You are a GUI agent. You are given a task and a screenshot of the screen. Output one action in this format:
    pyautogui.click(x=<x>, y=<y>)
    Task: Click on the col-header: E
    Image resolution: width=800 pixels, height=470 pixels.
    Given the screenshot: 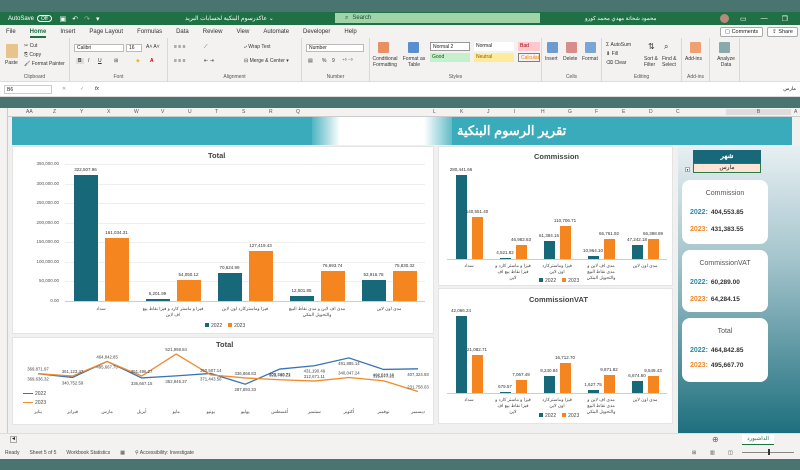 What is the action you would take?
    pyautogui.click(x=624, y=112)
    